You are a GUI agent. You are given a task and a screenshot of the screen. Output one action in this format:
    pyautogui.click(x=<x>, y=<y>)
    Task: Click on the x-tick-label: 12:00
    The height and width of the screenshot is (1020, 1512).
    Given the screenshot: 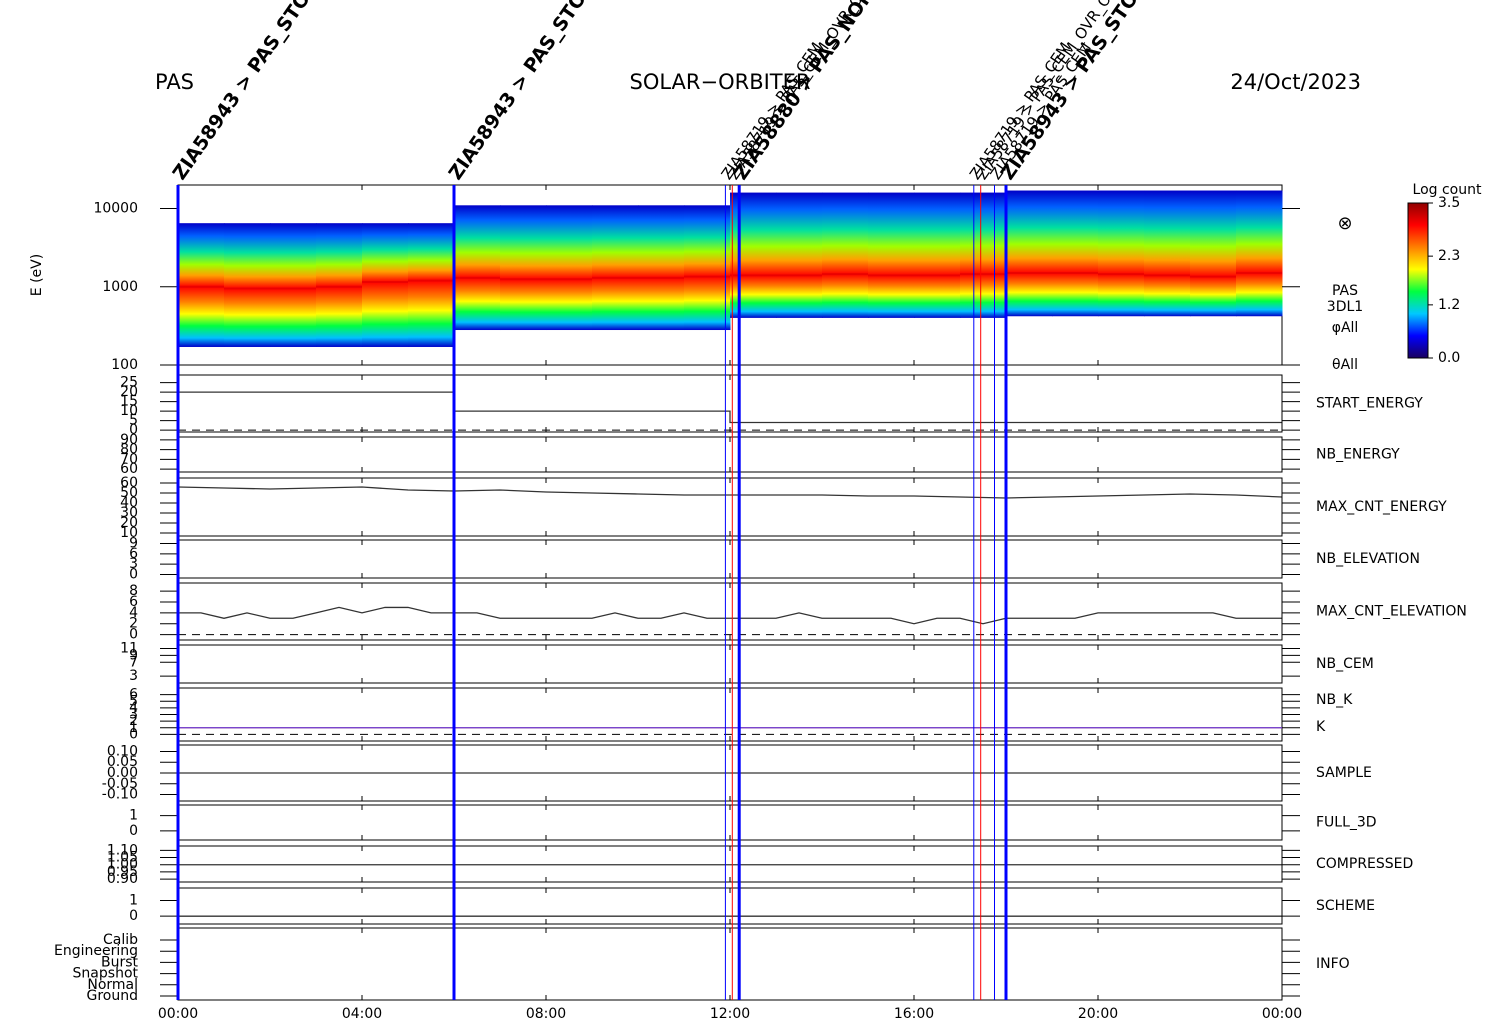 What is the action you would take?
    pyautogui.click(x=730, y=1013)
    